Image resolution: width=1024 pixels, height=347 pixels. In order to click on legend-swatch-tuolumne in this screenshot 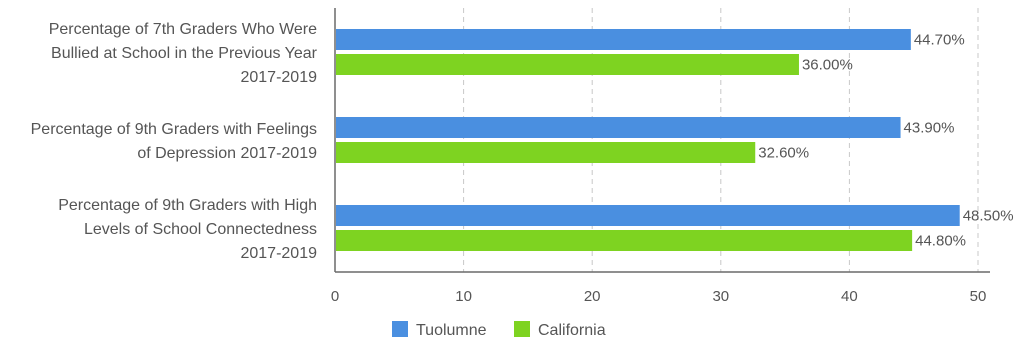, I will do `click(400, 329)`.